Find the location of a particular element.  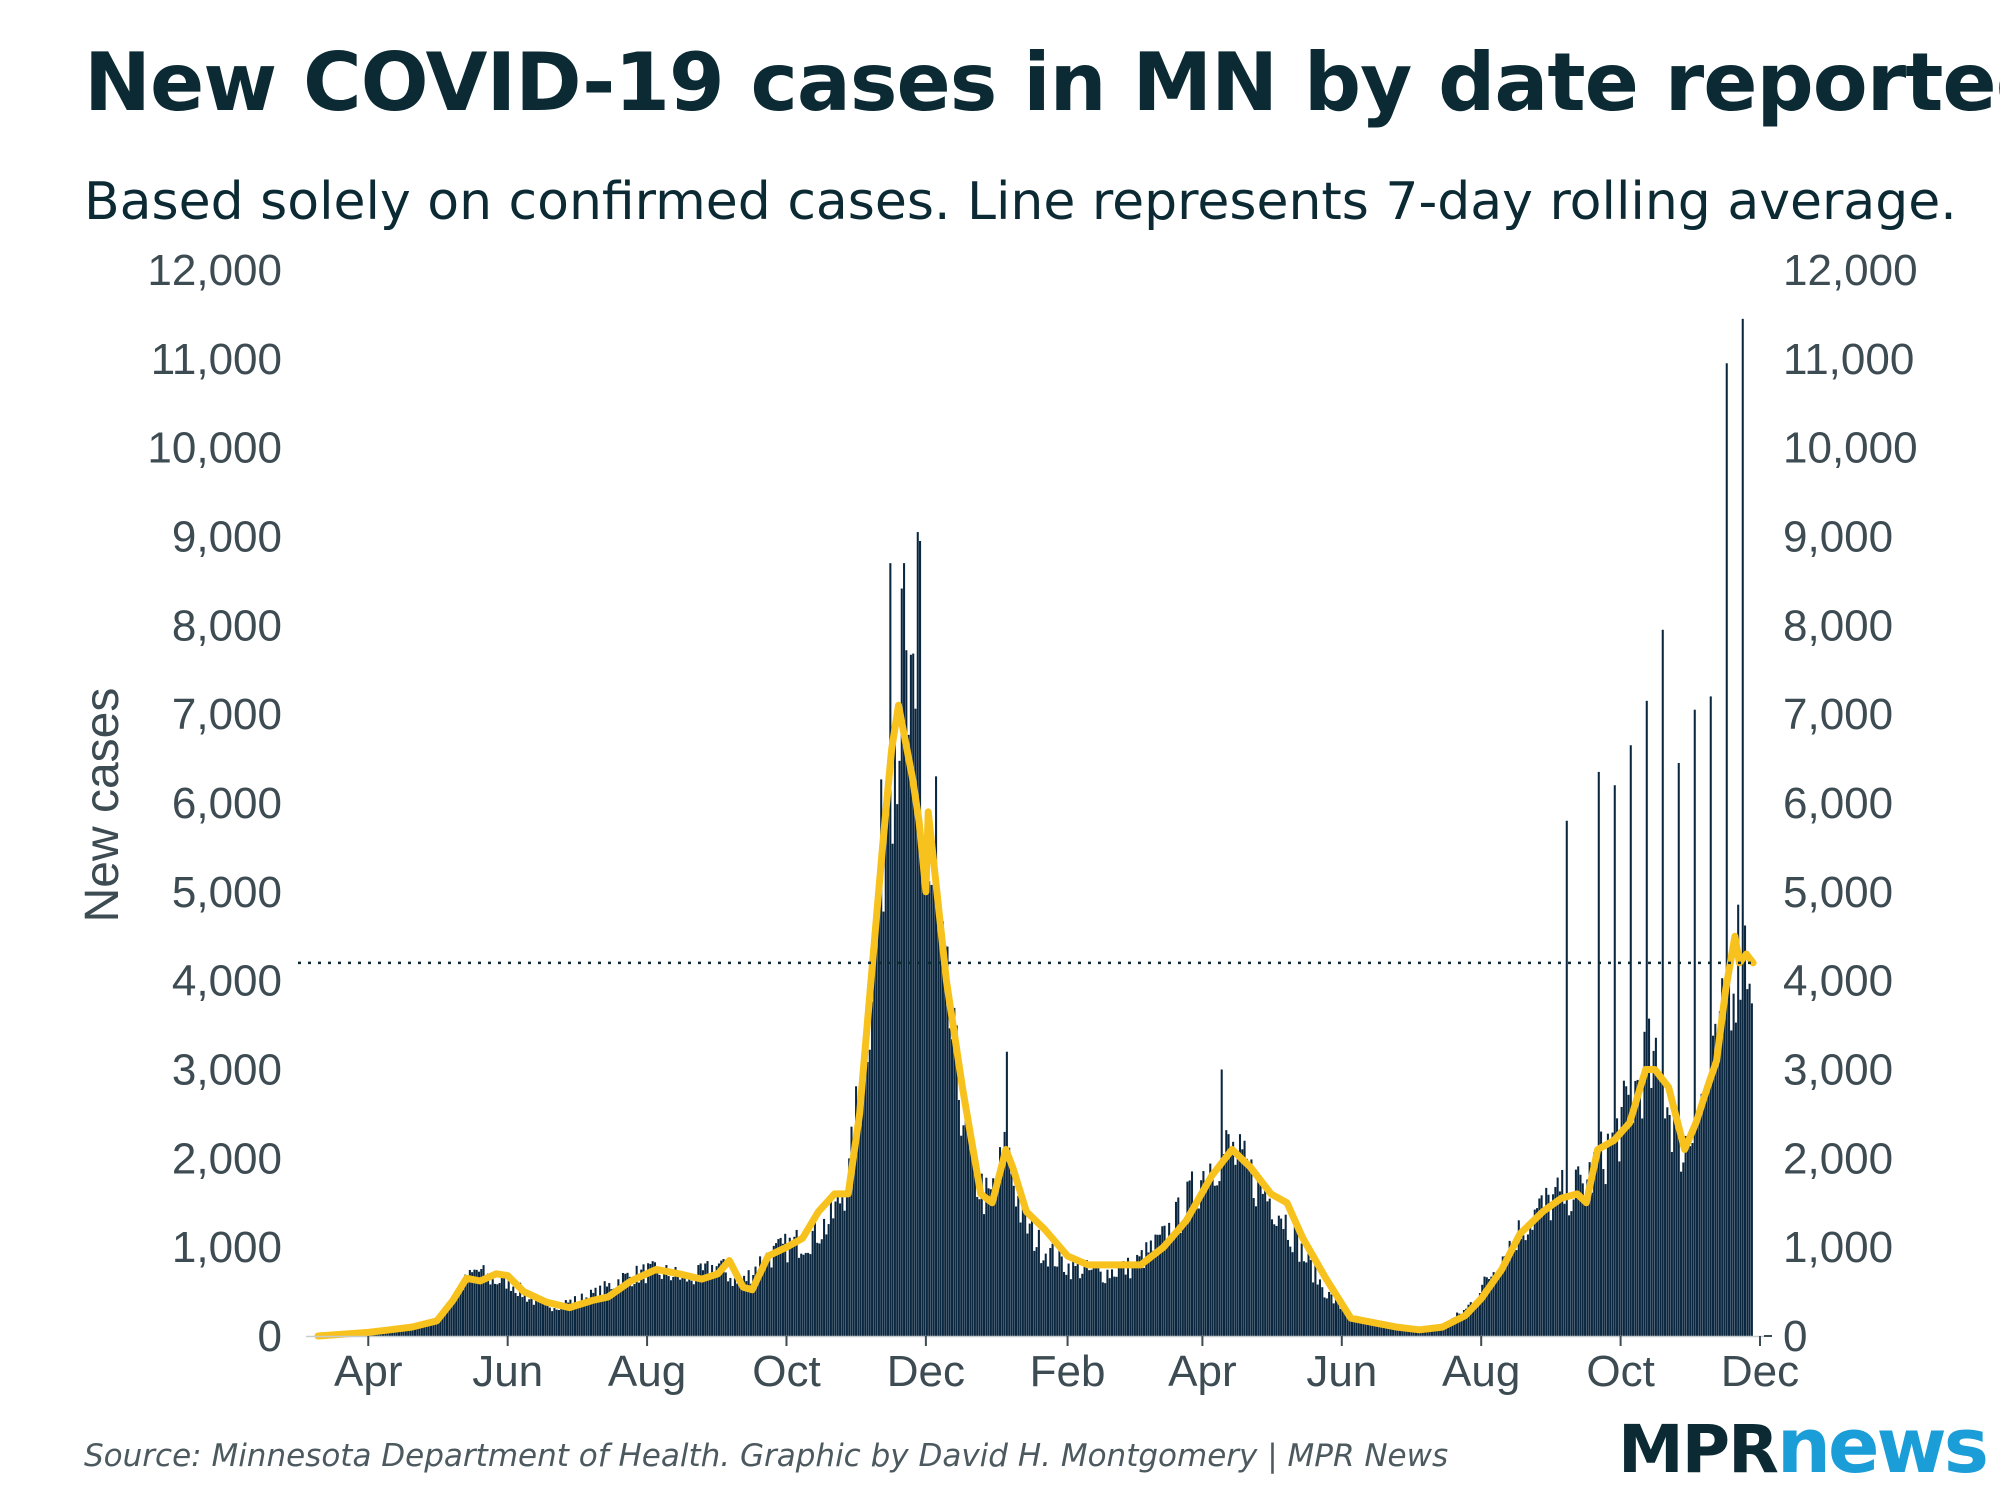

x-tick-label: Dec is located at coordinates (926, 1371).